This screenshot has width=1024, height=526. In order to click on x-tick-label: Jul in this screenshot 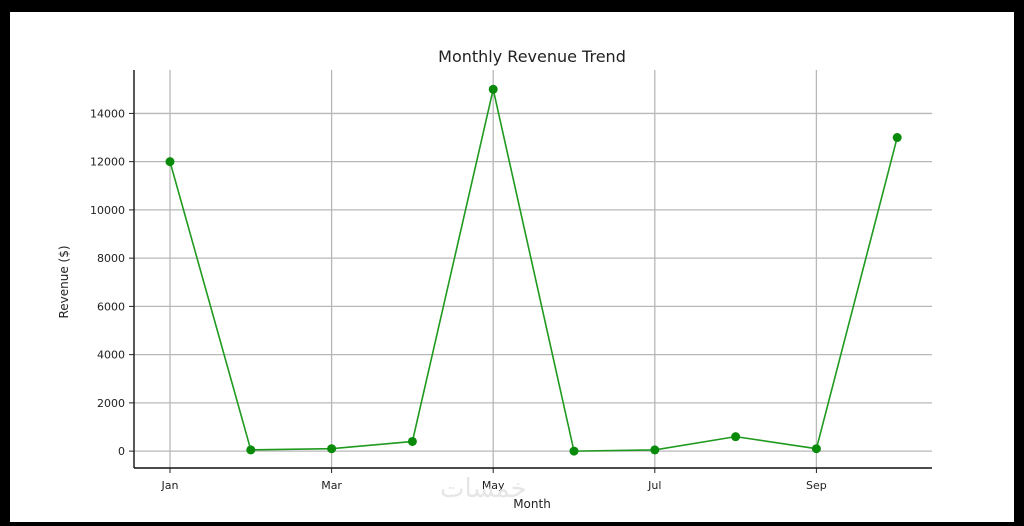, I will do `click(654, 485)`.